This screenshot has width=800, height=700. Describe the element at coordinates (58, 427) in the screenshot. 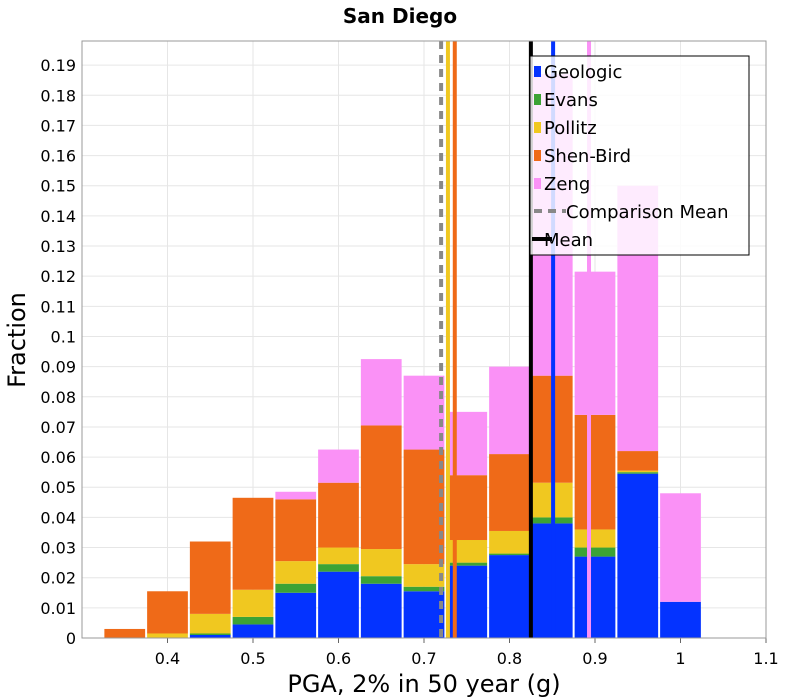

I see `y-tick-label: 0.07` at that location.